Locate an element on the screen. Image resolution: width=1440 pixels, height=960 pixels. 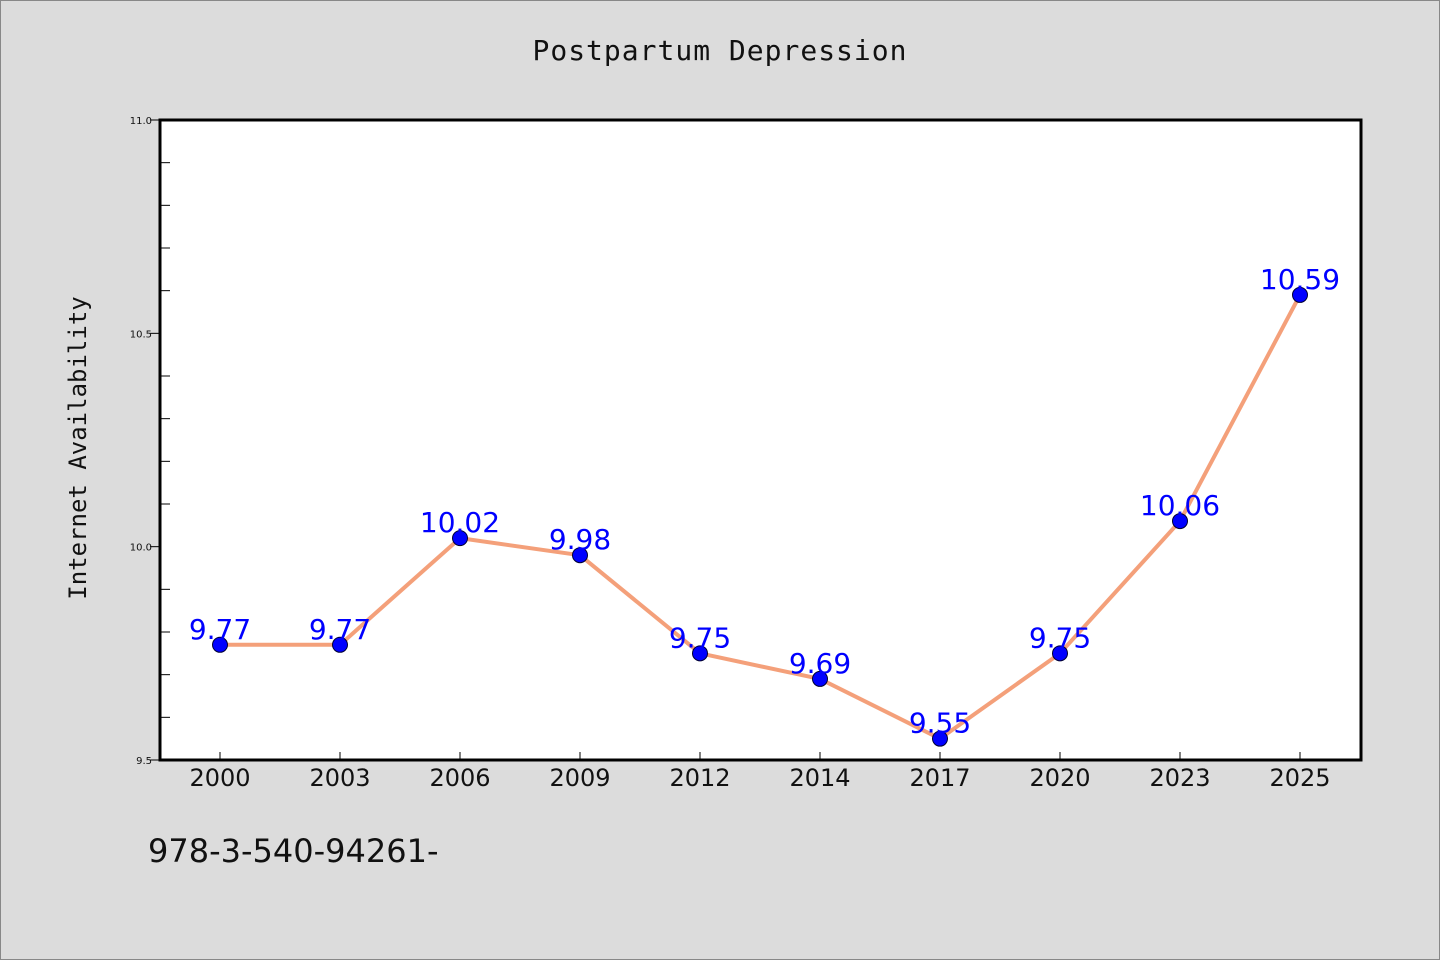
y-axis-label: Internet Availability is located at coordinates (78, 447).